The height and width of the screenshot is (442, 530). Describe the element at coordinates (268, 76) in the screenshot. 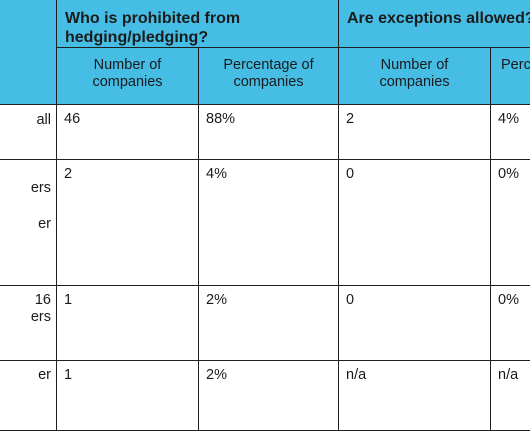

I see `header-percentage-of-companies: Percentage of companies` at that location.